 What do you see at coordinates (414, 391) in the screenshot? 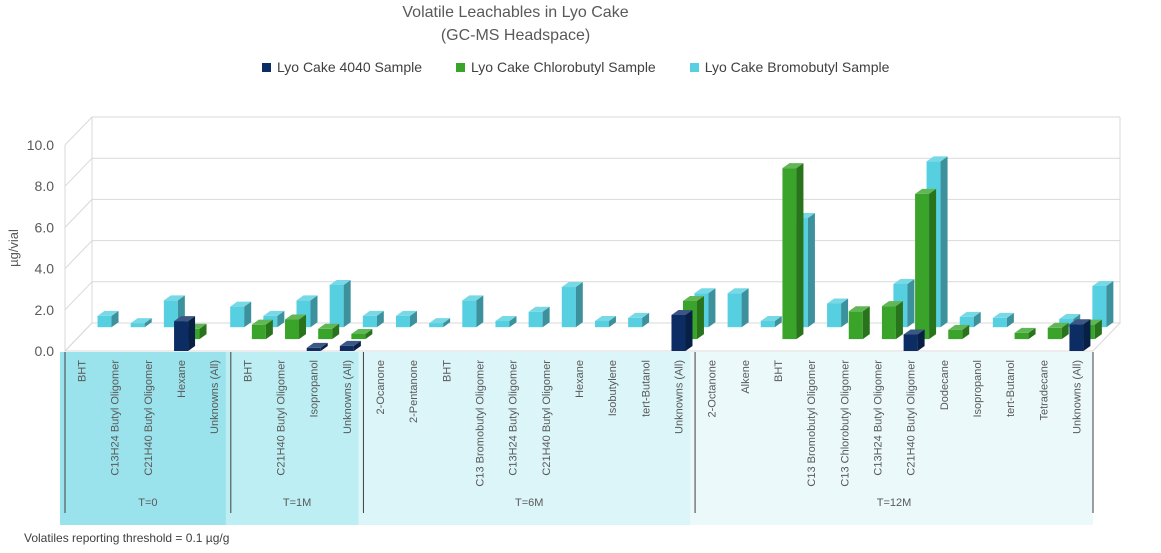
I see `category-label-10: 2-Pentanone` at bounding box center [414, 391].